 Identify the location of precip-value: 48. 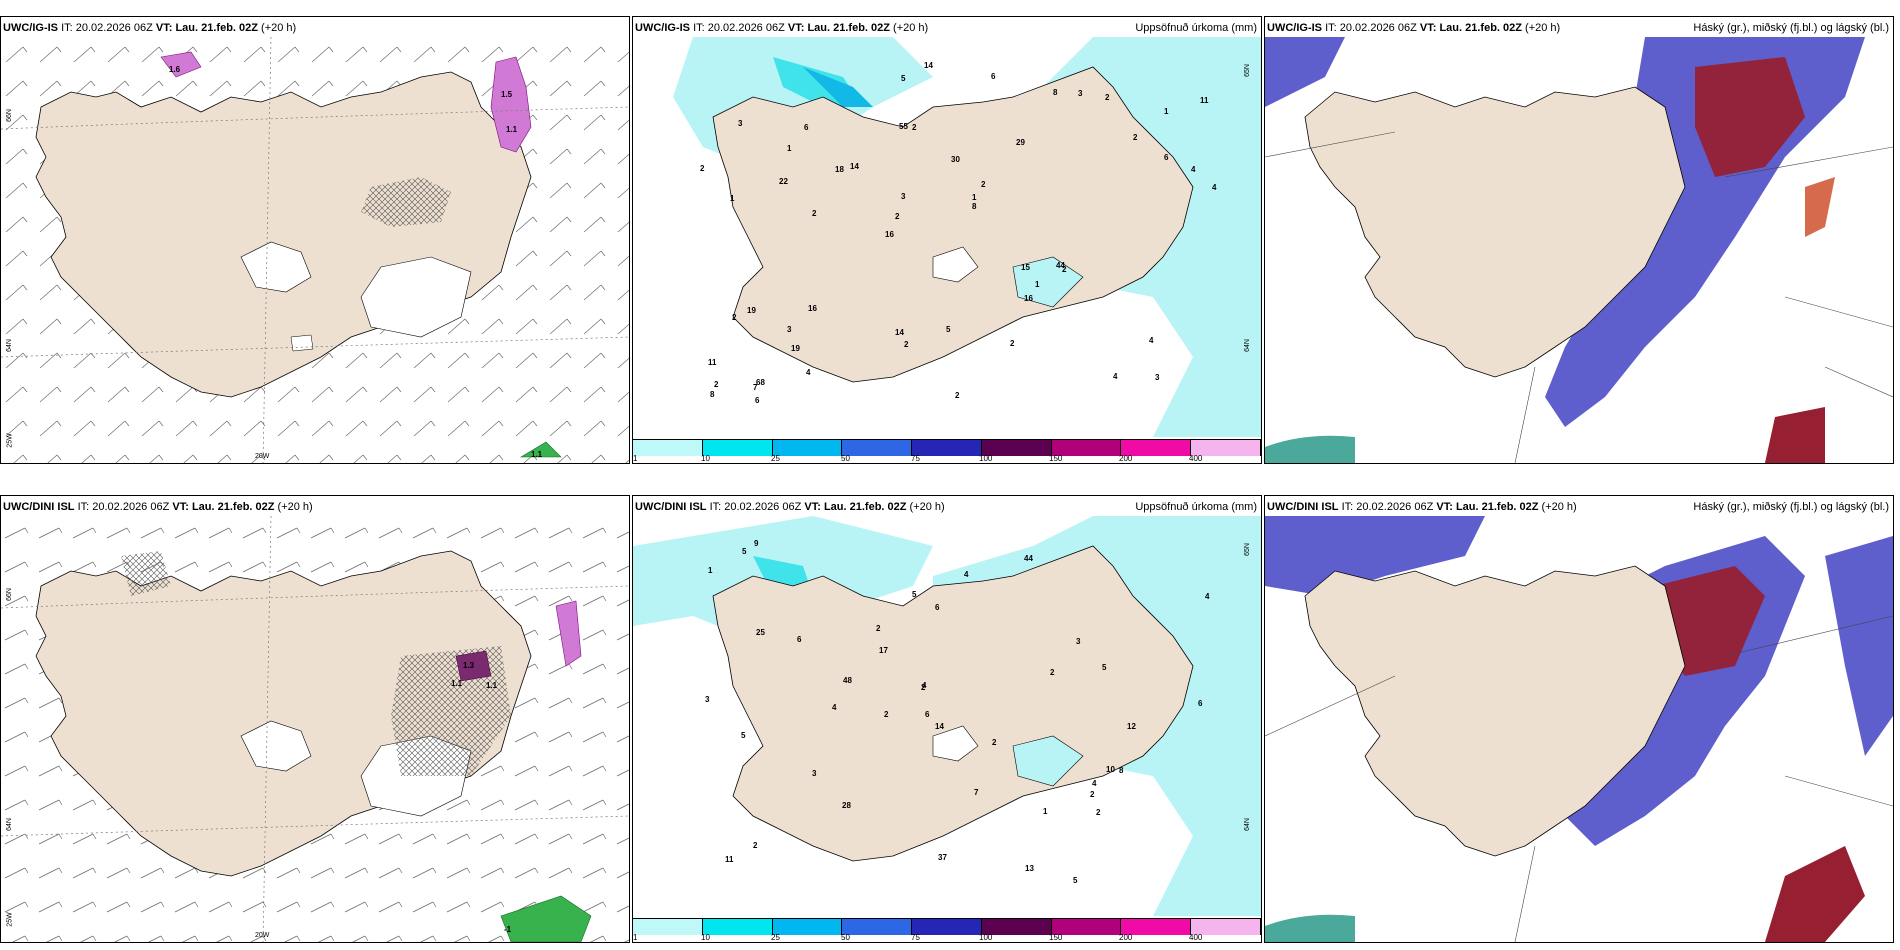
(847, 680).